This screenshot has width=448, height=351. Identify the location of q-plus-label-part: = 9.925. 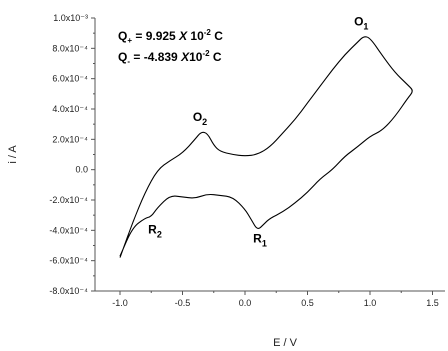
(155, 36).